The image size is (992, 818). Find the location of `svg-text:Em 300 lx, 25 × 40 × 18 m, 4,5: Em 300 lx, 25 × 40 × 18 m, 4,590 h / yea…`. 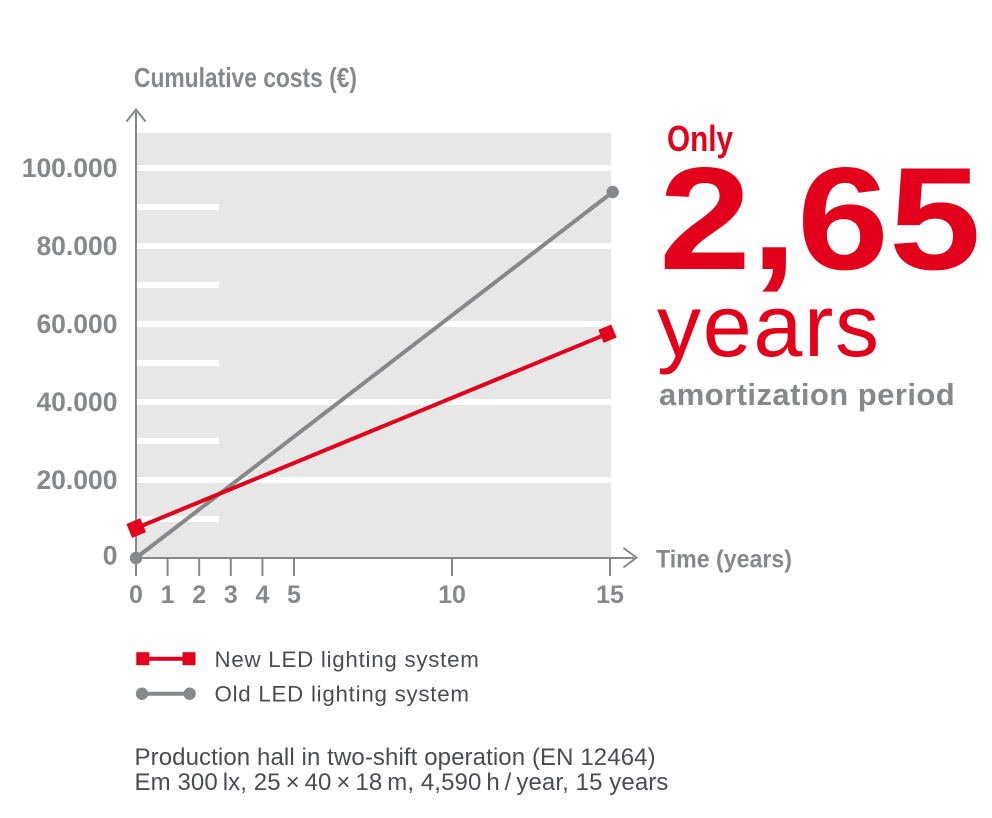

svg-text:Em 300 lx, 25 × 40 × 18 m, 4,5: Em 300 lx, 25 × 40 × 18 m, 4,590 h / yea… is located at coordinates (402, 782).